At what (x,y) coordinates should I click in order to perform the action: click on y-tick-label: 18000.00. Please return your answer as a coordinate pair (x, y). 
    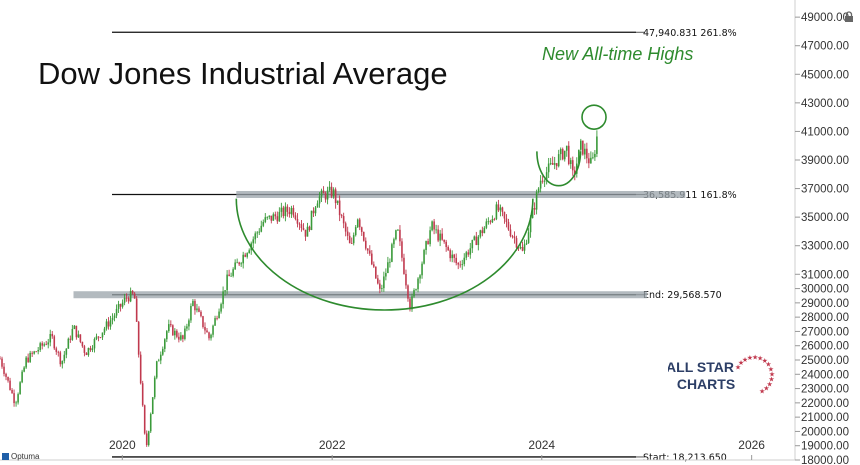
    Looking at the image, I should click on (825, 460).